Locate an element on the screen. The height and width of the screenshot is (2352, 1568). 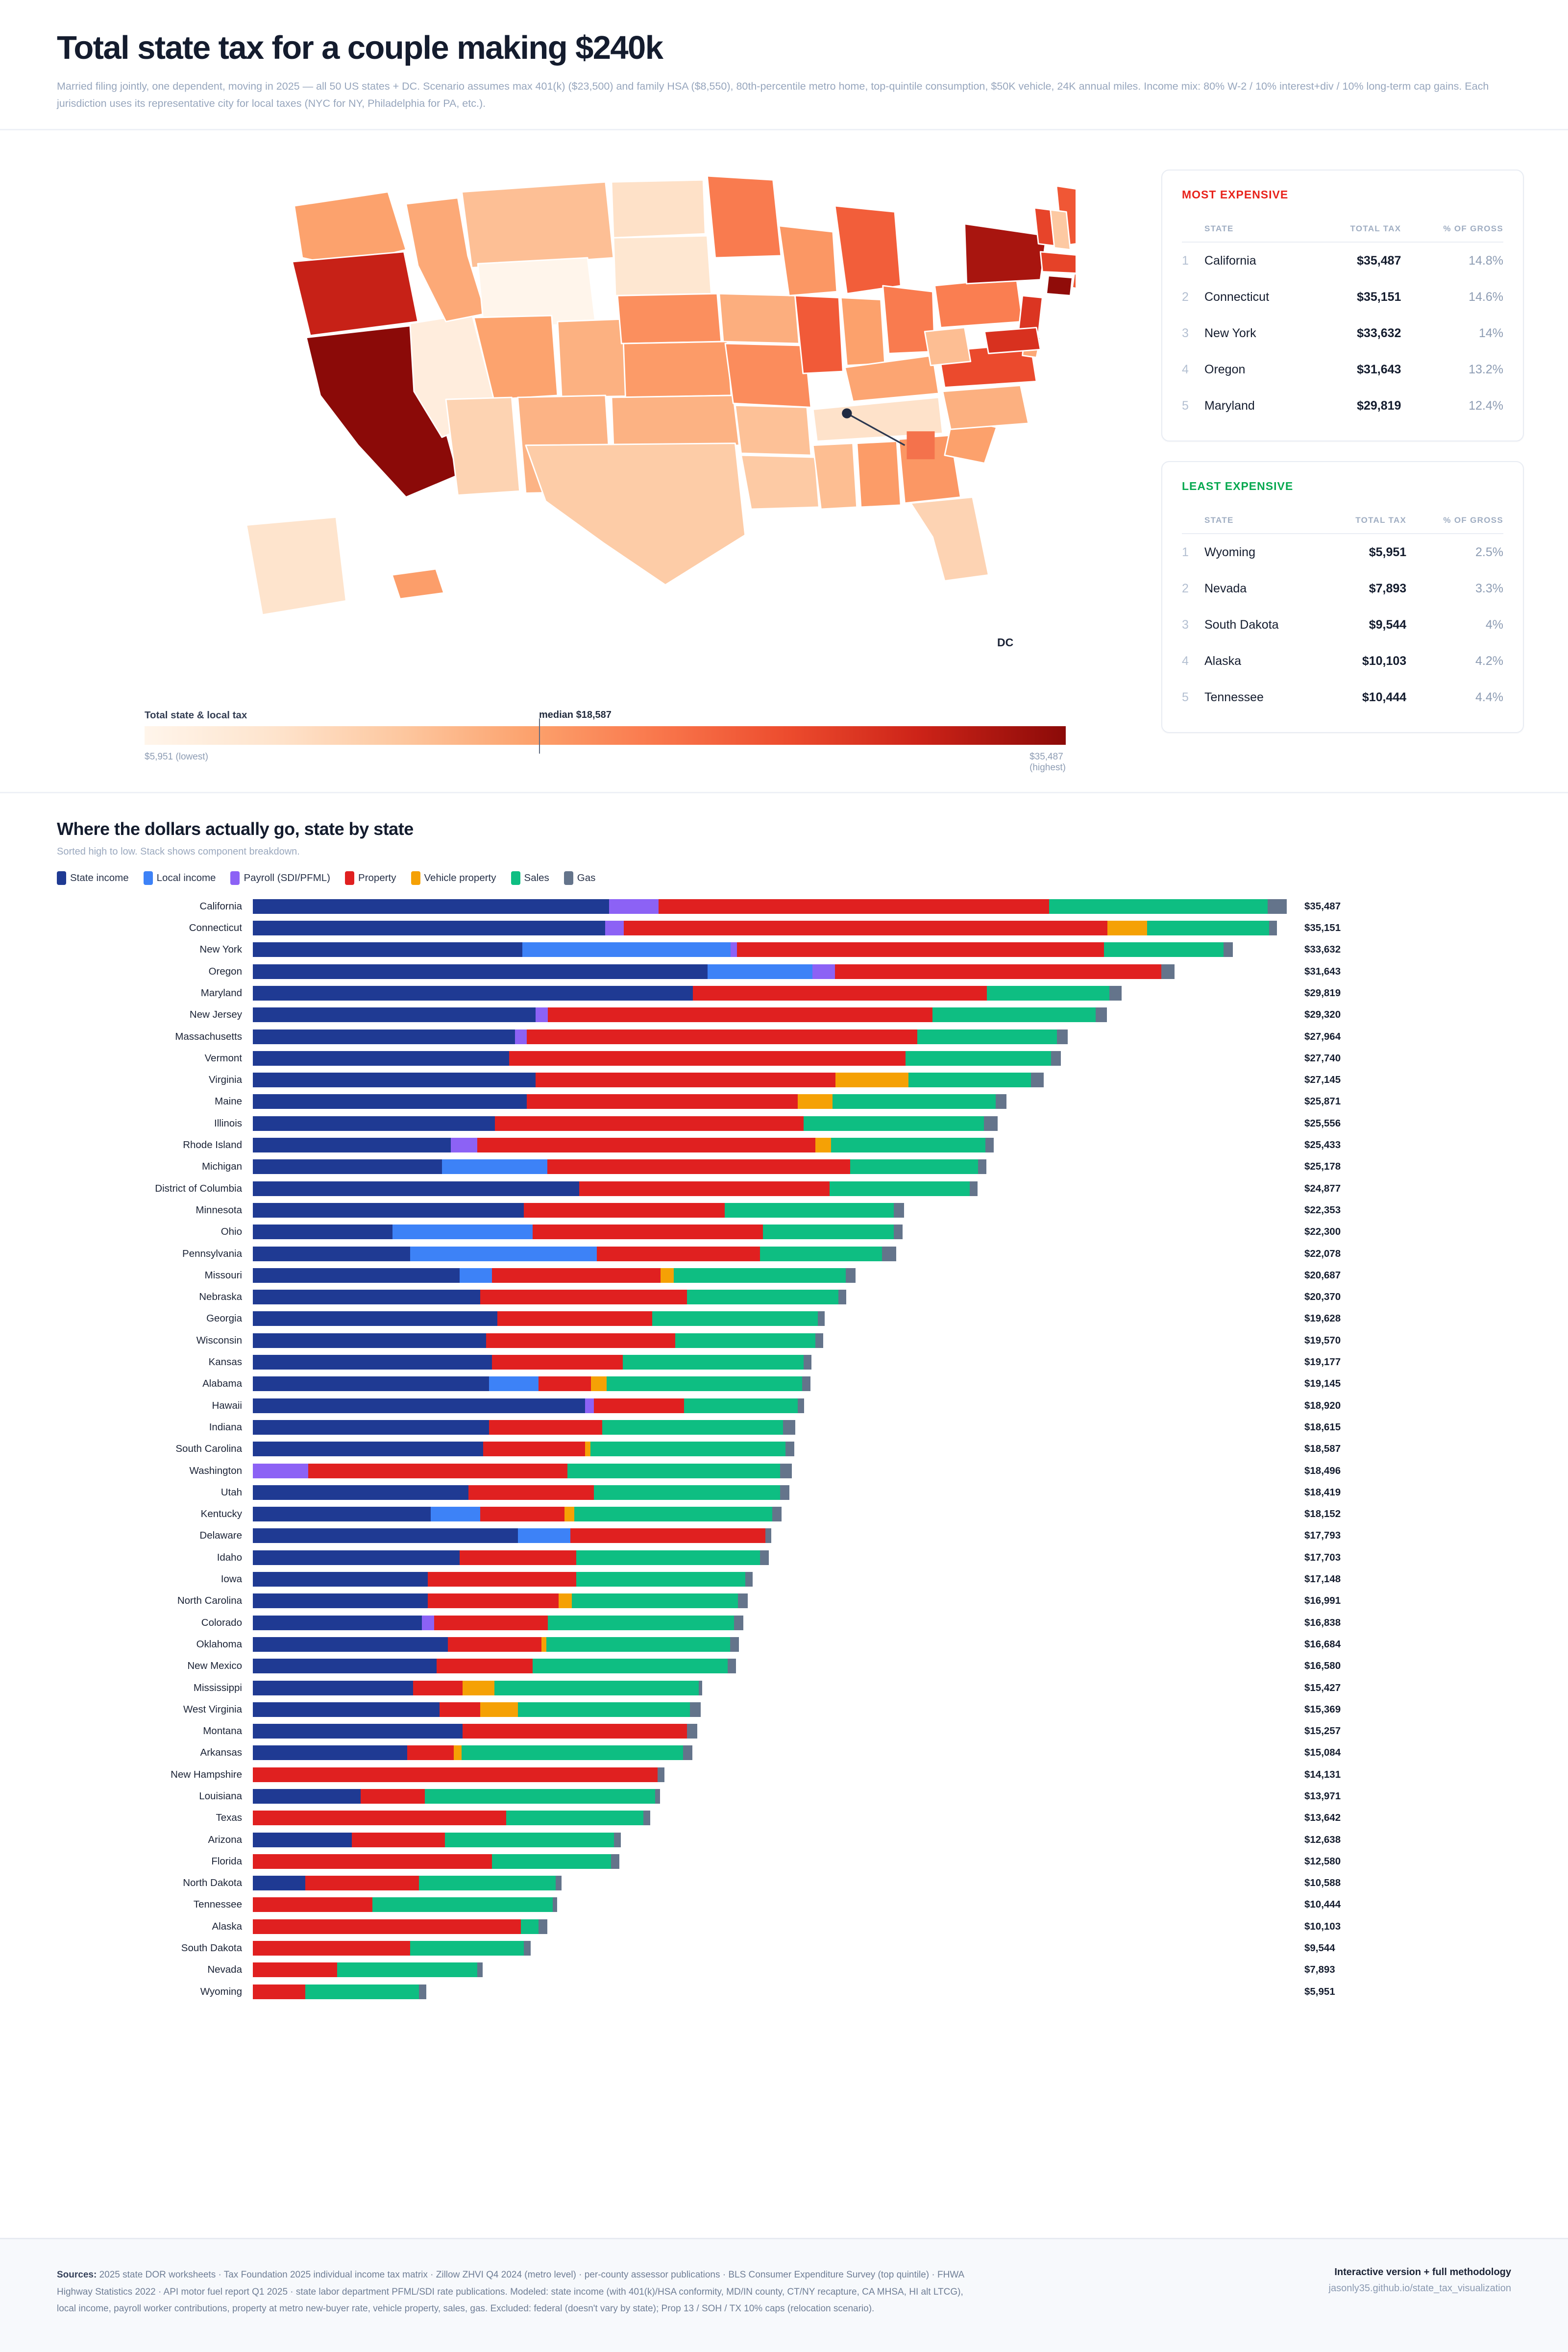
bar-row: Ohio $22,300 is located at coordinates (784, 1232).